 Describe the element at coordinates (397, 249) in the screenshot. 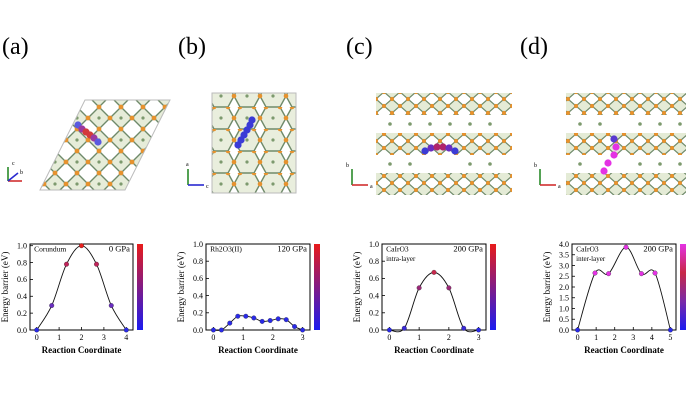

I see `chart-annotation: CaIrO3` at that location.